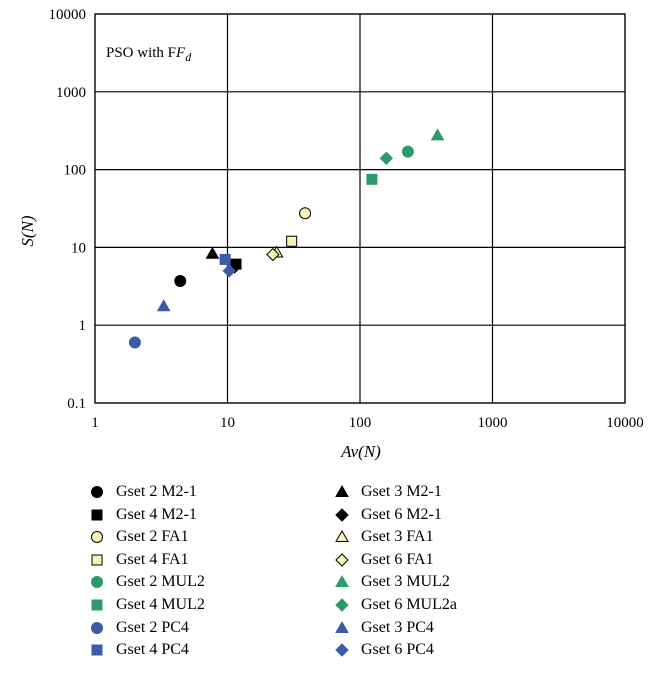 The image size is (651, 698). I want to click on legend-item: Gset 2 PC4, so click(139, 628).